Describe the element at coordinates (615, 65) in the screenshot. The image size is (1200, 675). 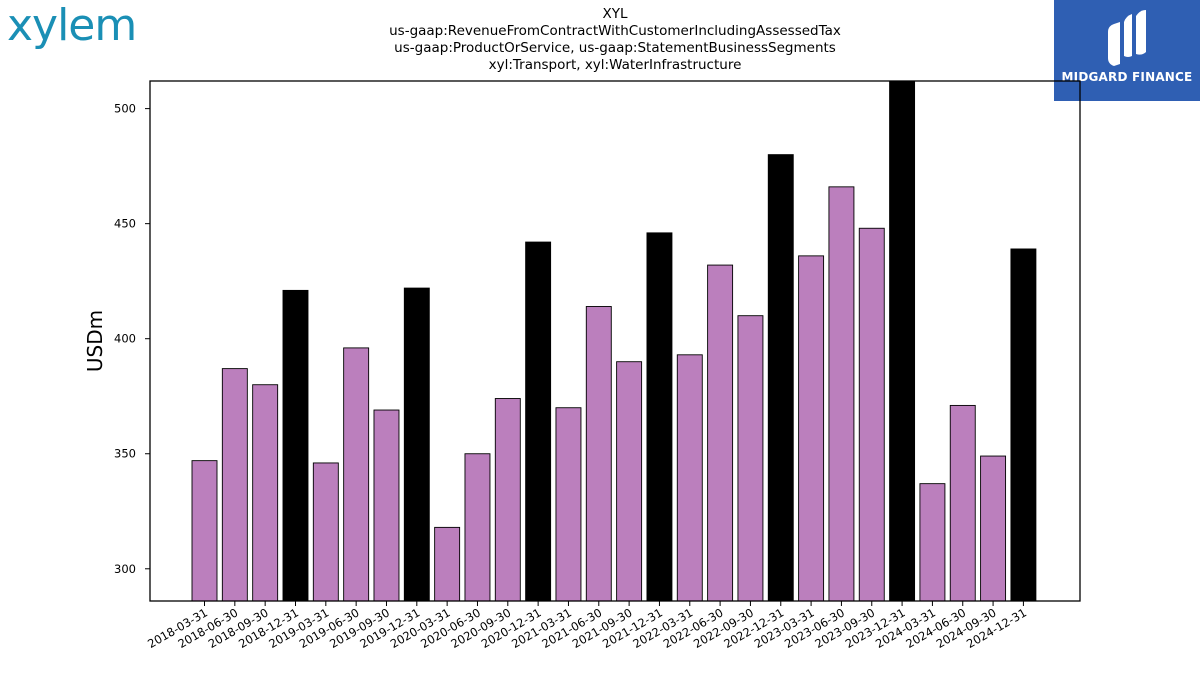
I see `chart-subtitle-3: xyl:Transport, xyl:WaterInfrastructure` at that location.